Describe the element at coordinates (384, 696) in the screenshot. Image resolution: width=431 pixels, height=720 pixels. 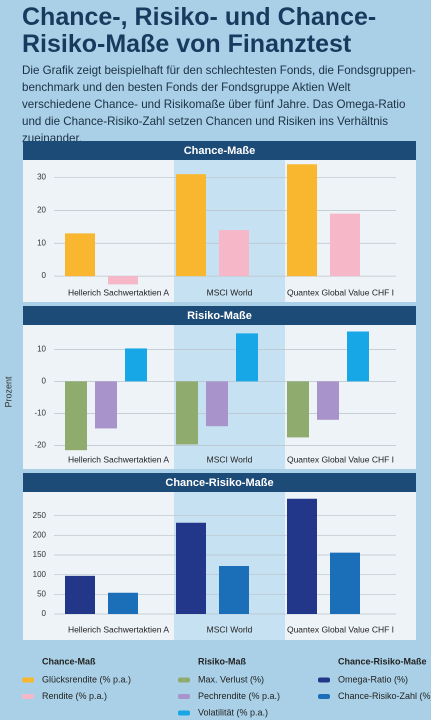
I see `legend-label: Chance-Risiko-Zahl (%)` at that location.